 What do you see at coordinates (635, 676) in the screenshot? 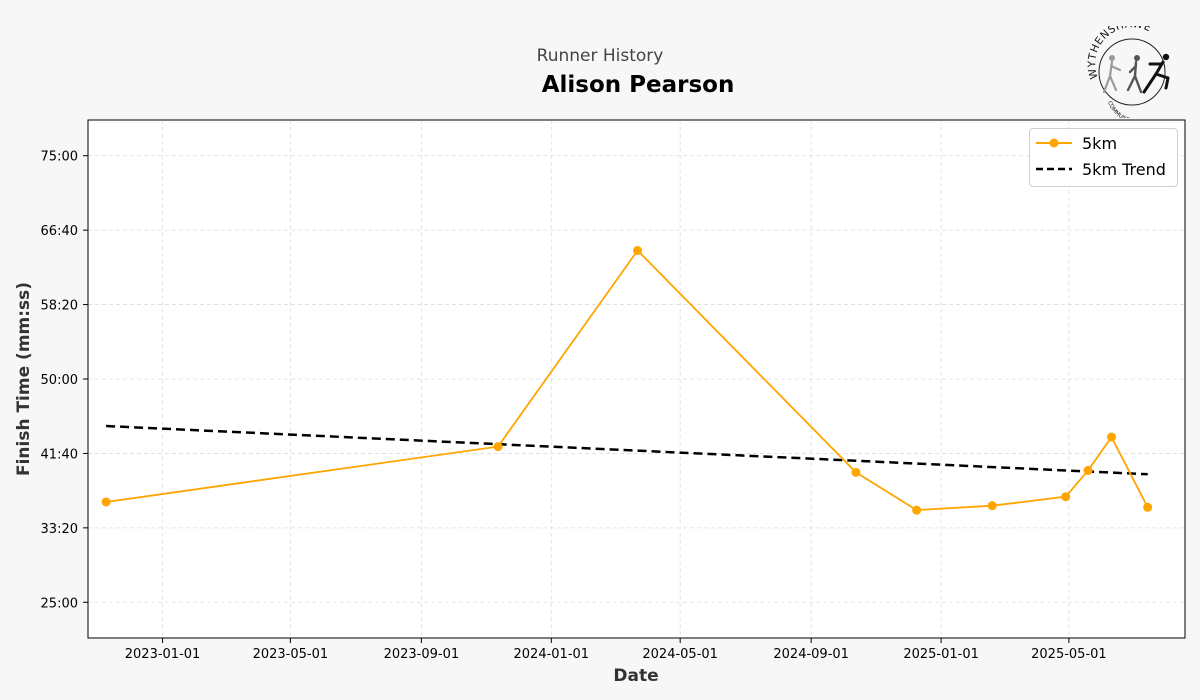
I see `x-axis-label: Date` at bounding box center [635, 676].